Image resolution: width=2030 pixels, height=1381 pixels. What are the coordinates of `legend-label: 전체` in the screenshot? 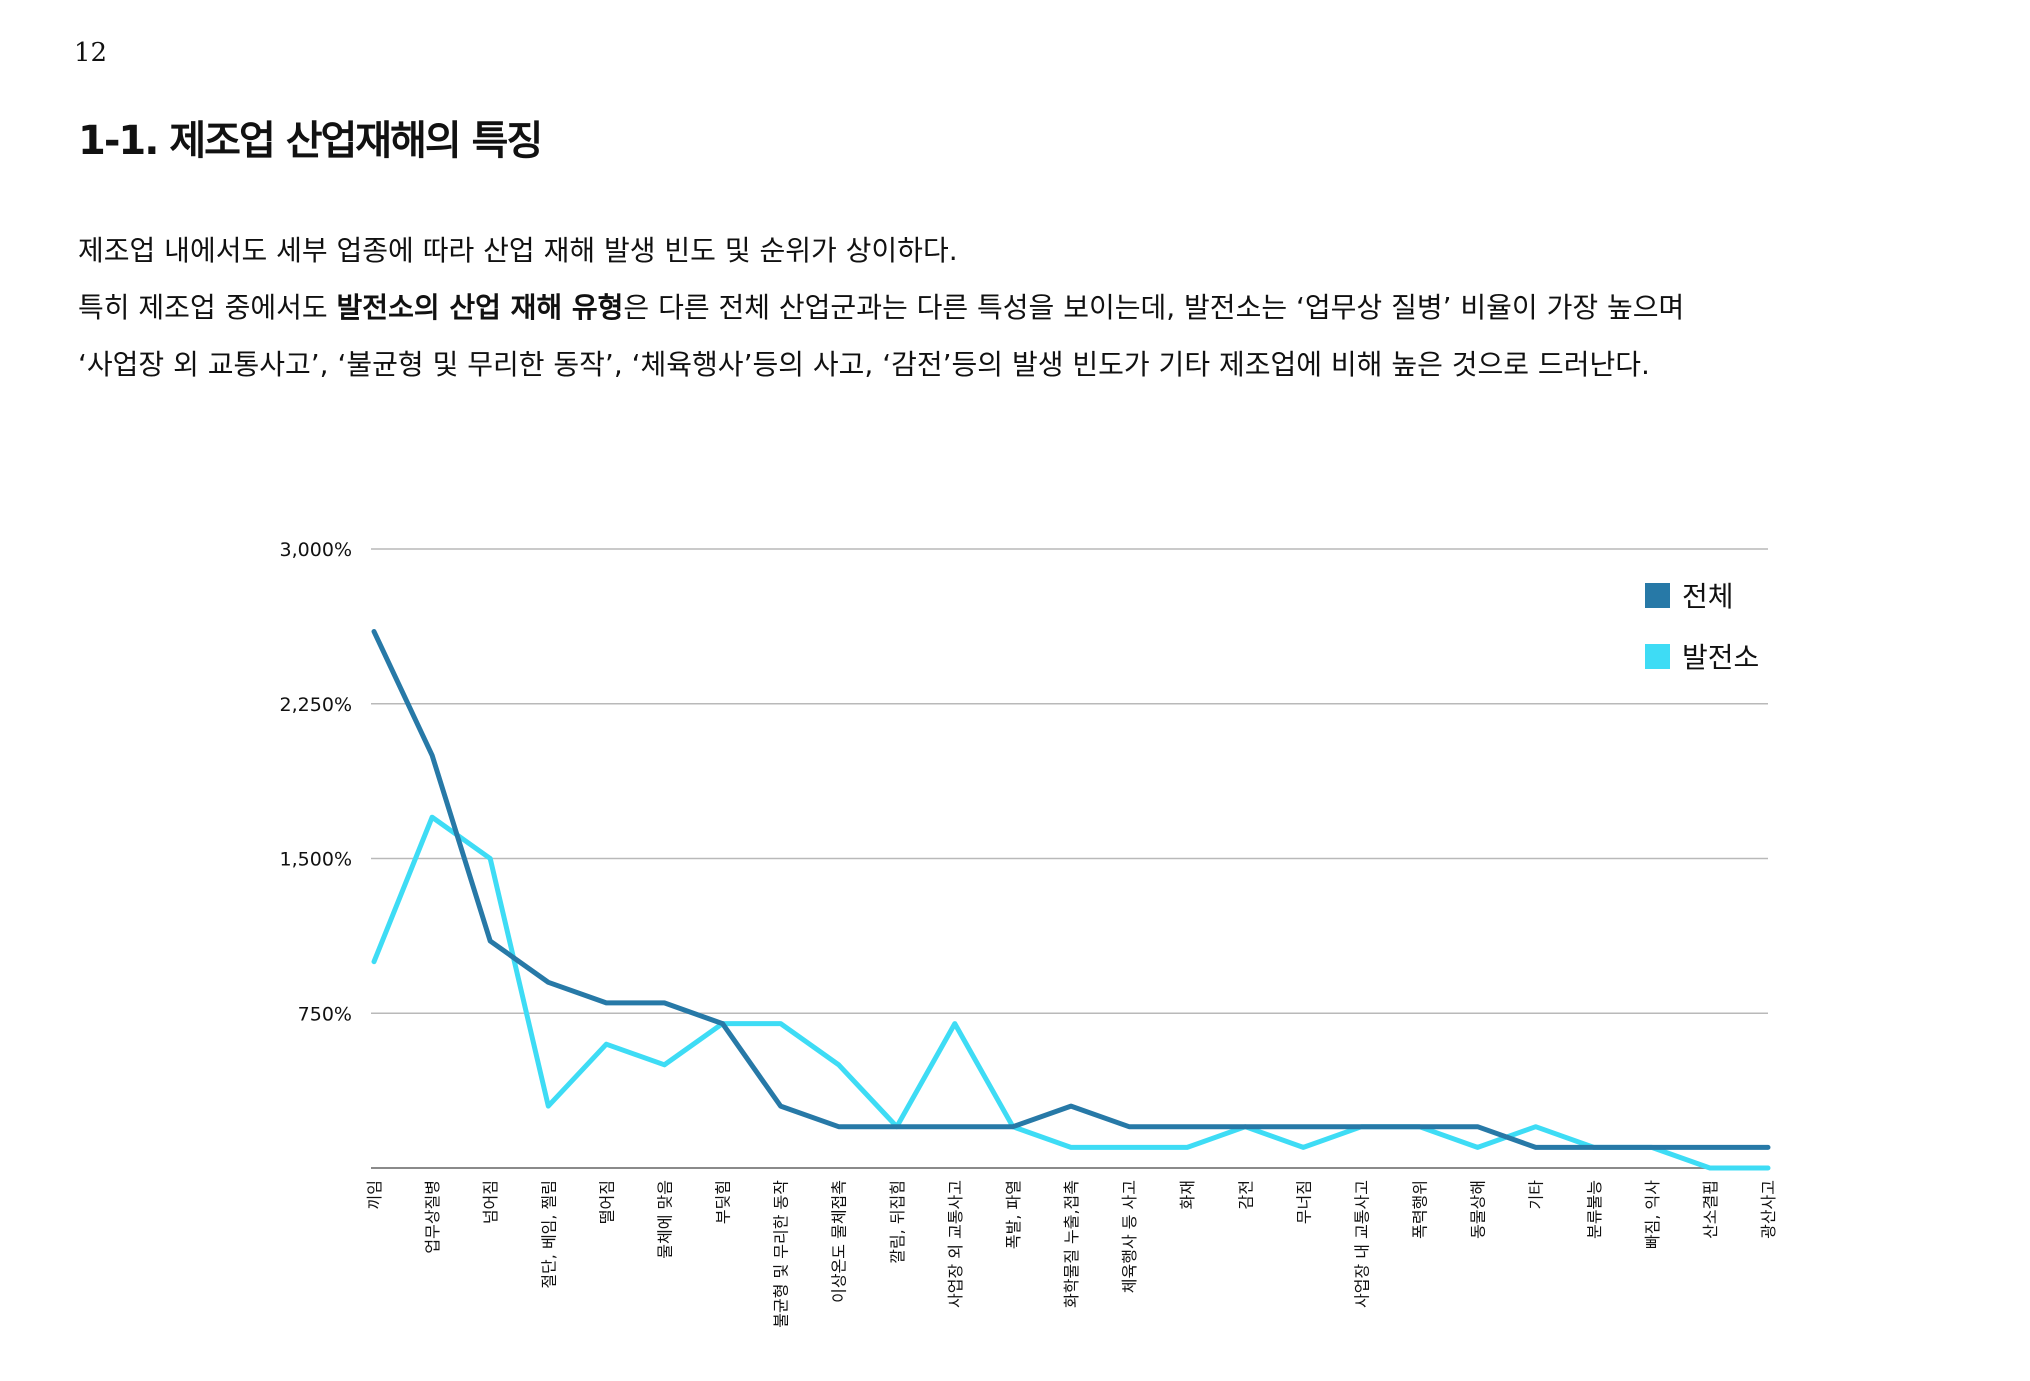 It's located at (1708, 596).